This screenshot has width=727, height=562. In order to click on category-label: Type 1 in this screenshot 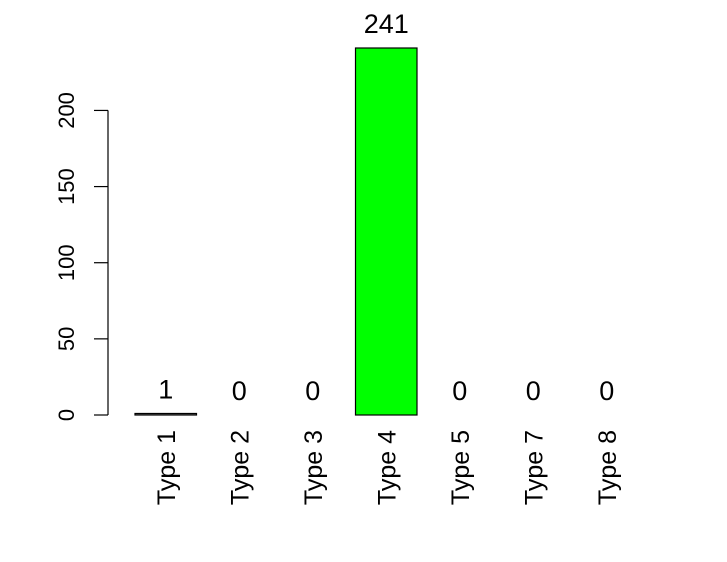, I will do `click(167, 467)`.